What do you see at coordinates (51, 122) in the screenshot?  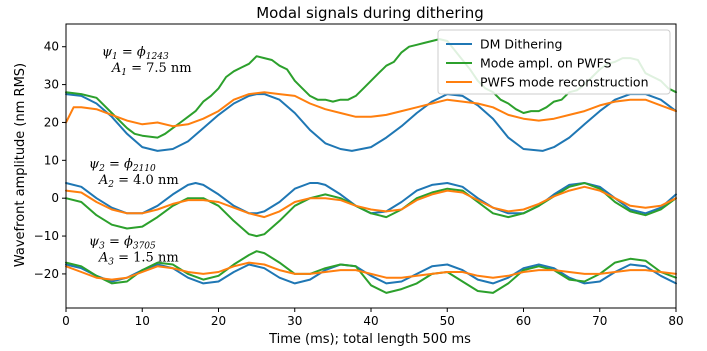 I see `y-tick-label: 20` at bounding box center [51, 122].